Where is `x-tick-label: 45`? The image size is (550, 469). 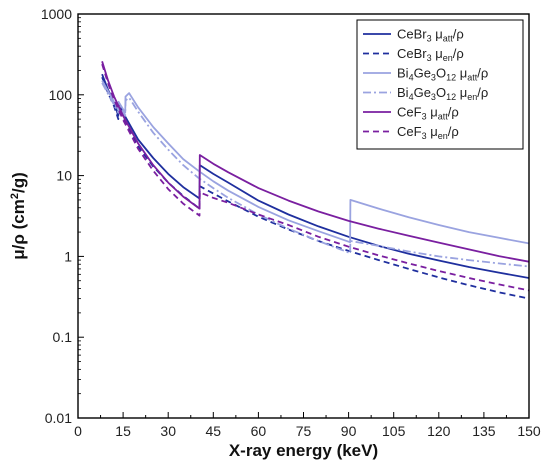
x-tick-label: 45 is located at coordinates (214, 431).